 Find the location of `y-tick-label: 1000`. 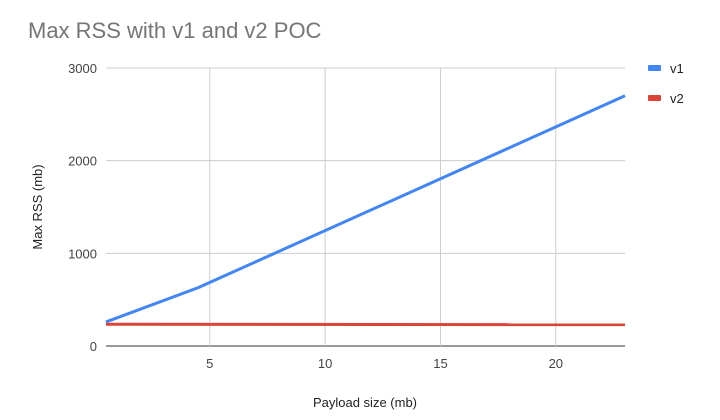

y-tick-label: 1000 is located at coordinates (82, 253).